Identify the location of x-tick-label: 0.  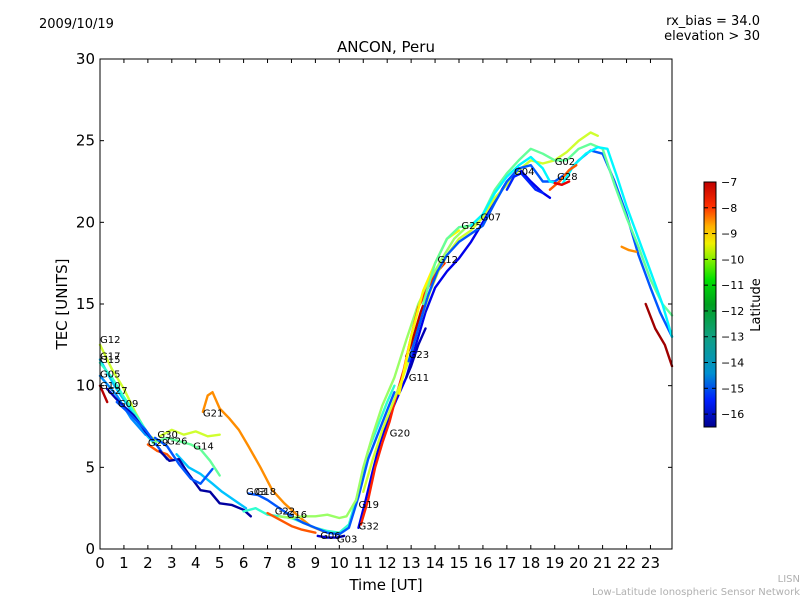
(100, 563).